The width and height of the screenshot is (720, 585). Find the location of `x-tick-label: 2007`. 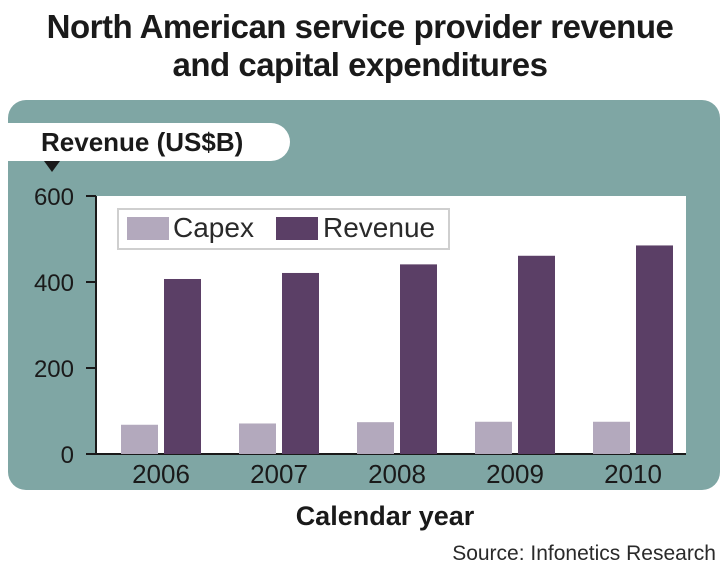

x-tick-label: 2007 is located at coordinates (279, 474).